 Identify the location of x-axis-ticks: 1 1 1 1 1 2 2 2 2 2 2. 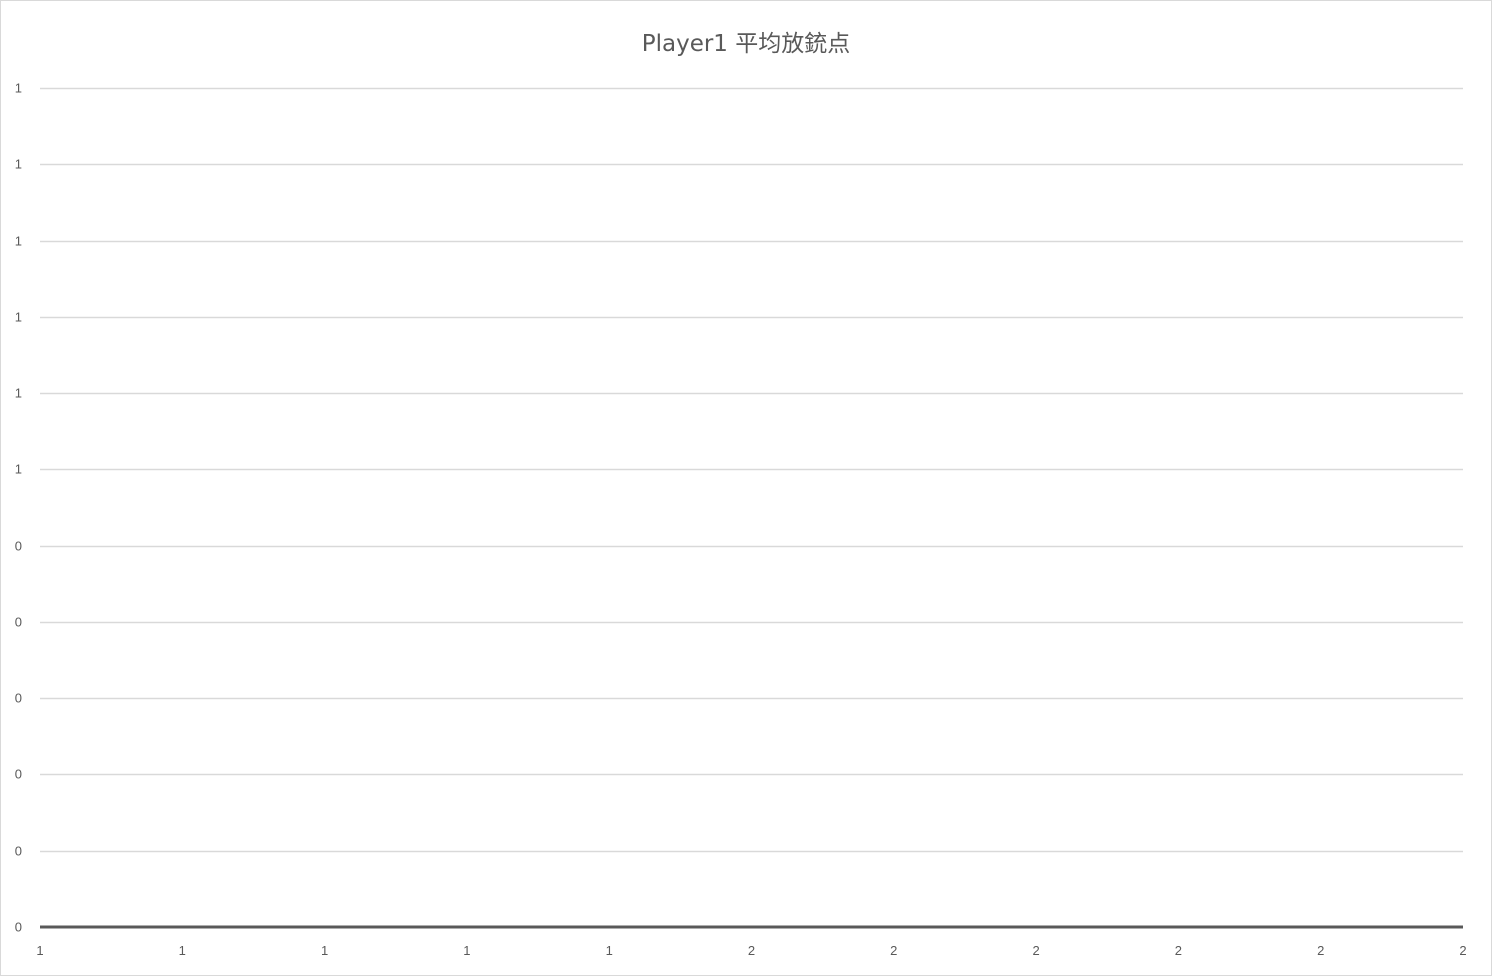
(751, 950).